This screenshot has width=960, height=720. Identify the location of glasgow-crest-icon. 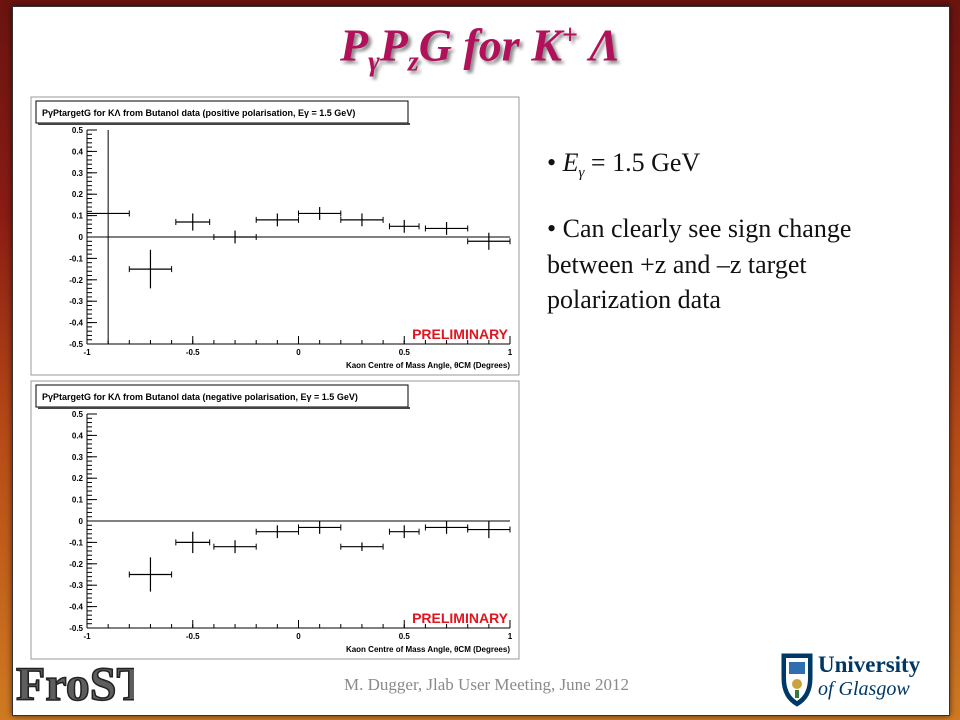
(797, 680).